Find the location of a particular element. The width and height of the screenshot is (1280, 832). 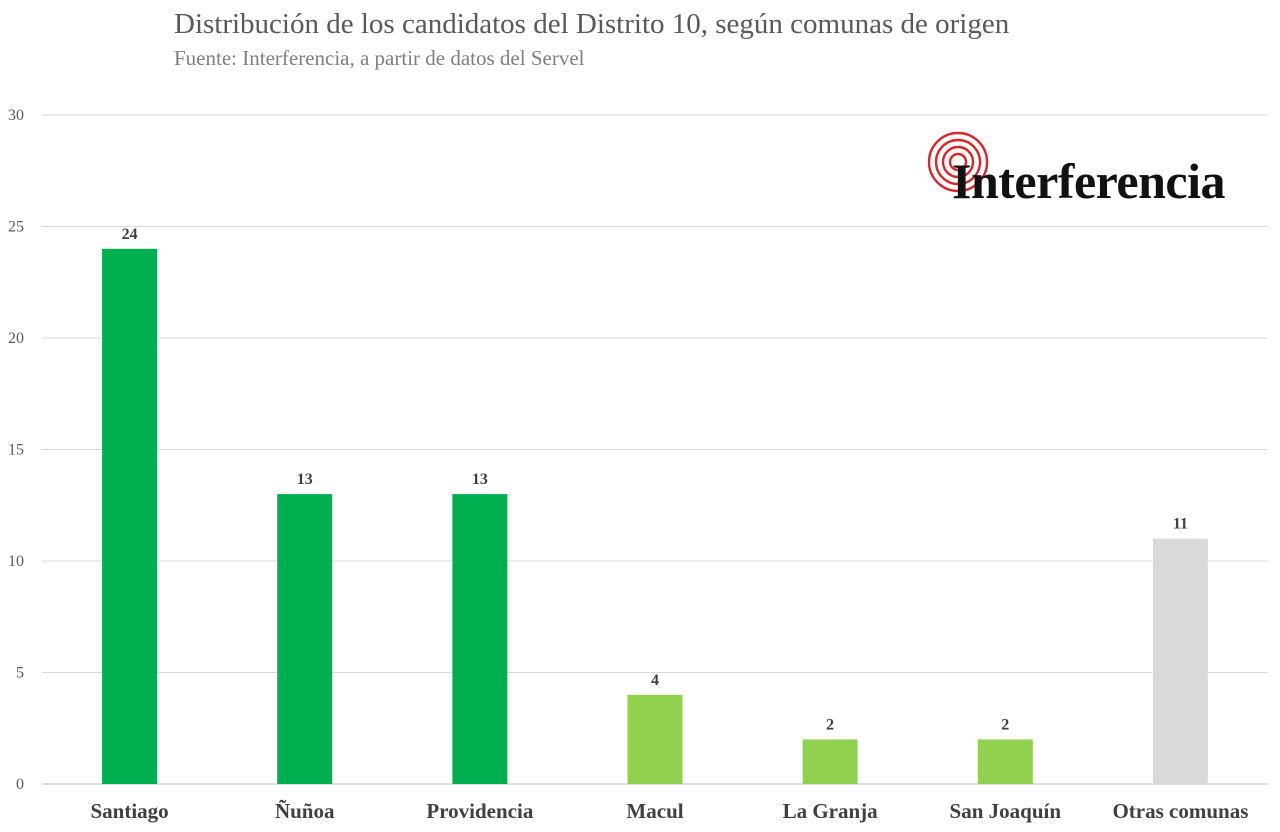

y-tick-label: 15 is located at coordinates (16, 450).